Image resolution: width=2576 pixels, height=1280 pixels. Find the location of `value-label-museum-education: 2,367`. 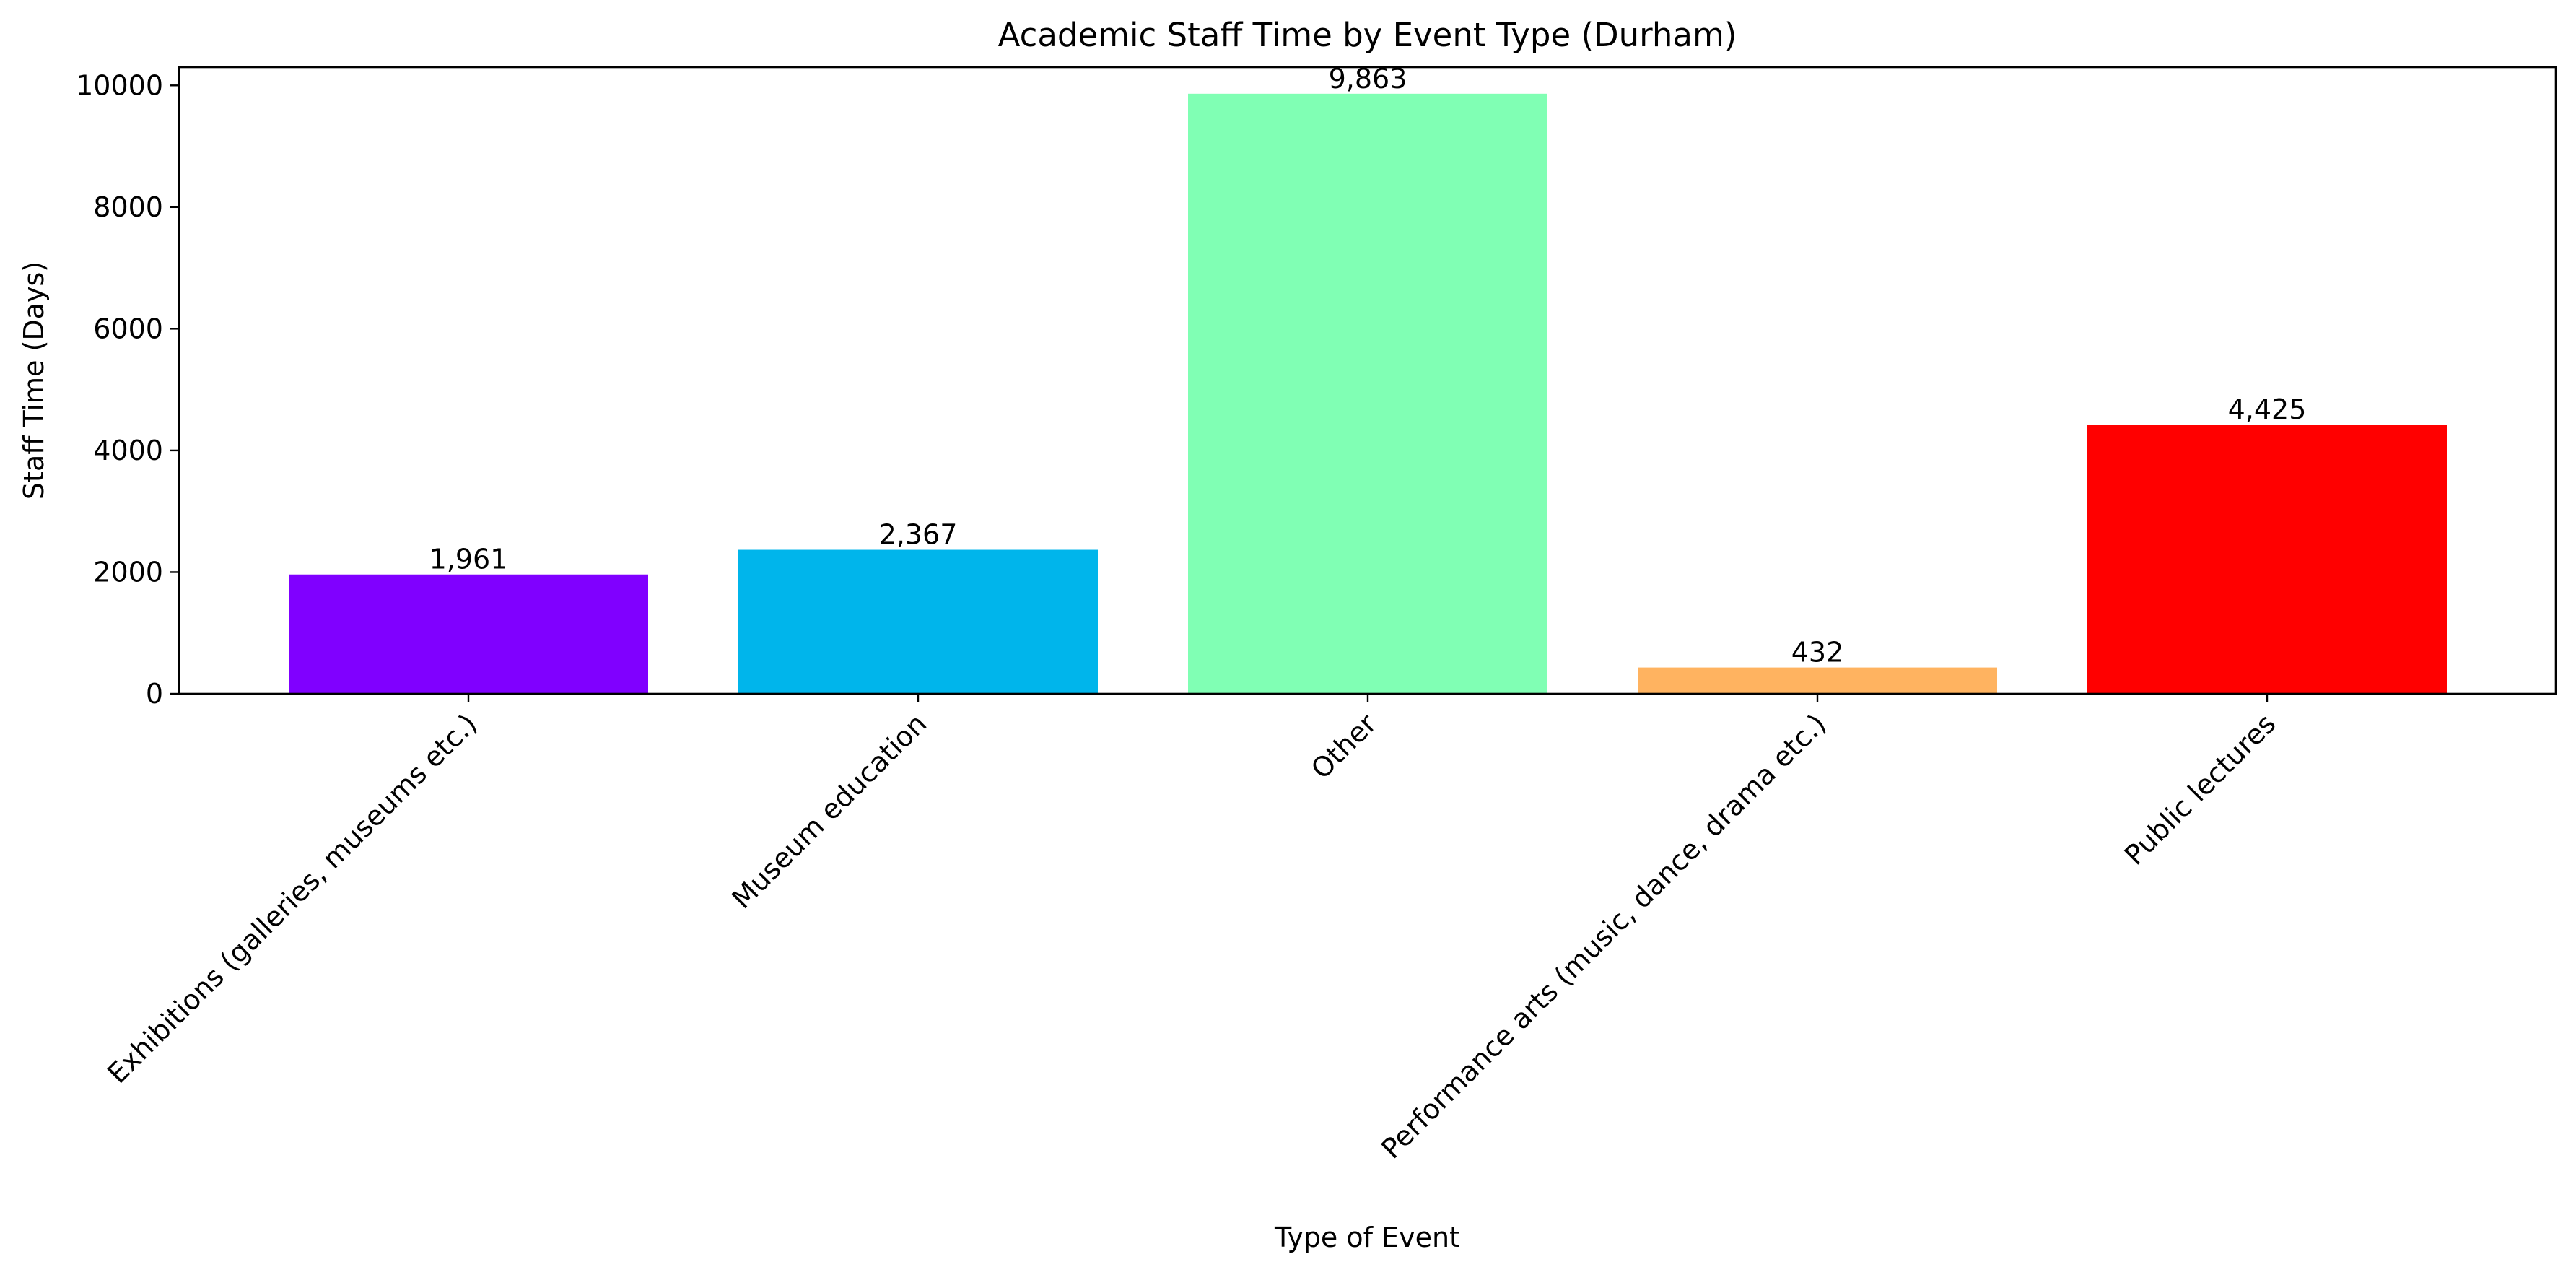

value-label-museum-education: 2,367 is located at coordinates (918, 535).